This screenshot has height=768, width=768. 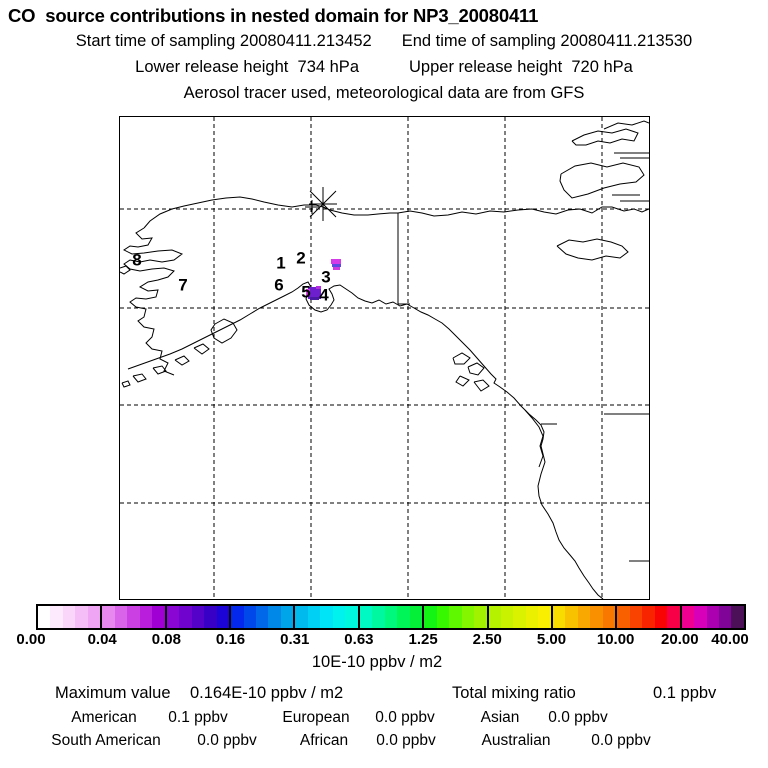 What do you see at coordinates (324, 740) in the screenshot?
I see `contribution-label: African` at bounding box center [324, 740].